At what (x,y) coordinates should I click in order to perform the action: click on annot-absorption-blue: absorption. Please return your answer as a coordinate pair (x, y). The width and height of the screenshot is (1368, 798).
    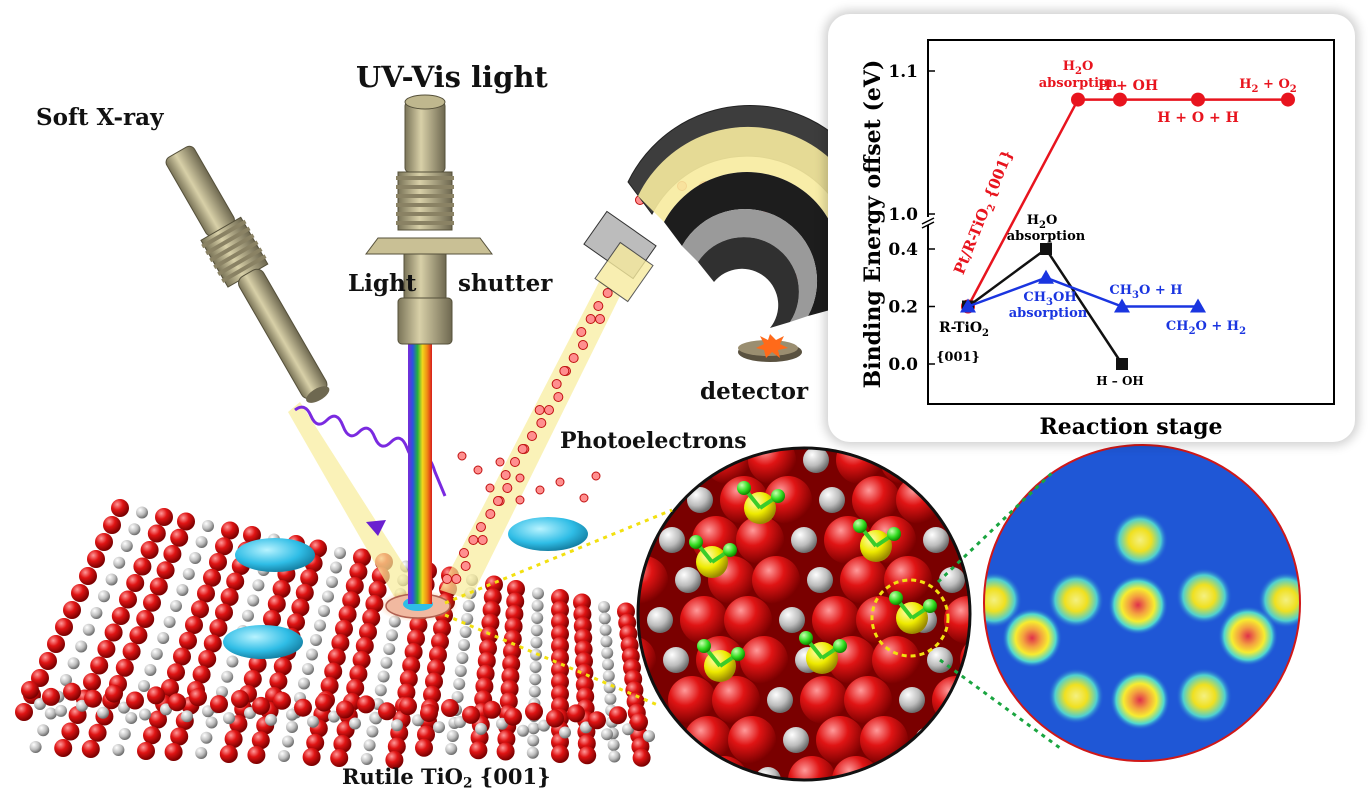
    Looking at the image, I should click on (1048, 313).